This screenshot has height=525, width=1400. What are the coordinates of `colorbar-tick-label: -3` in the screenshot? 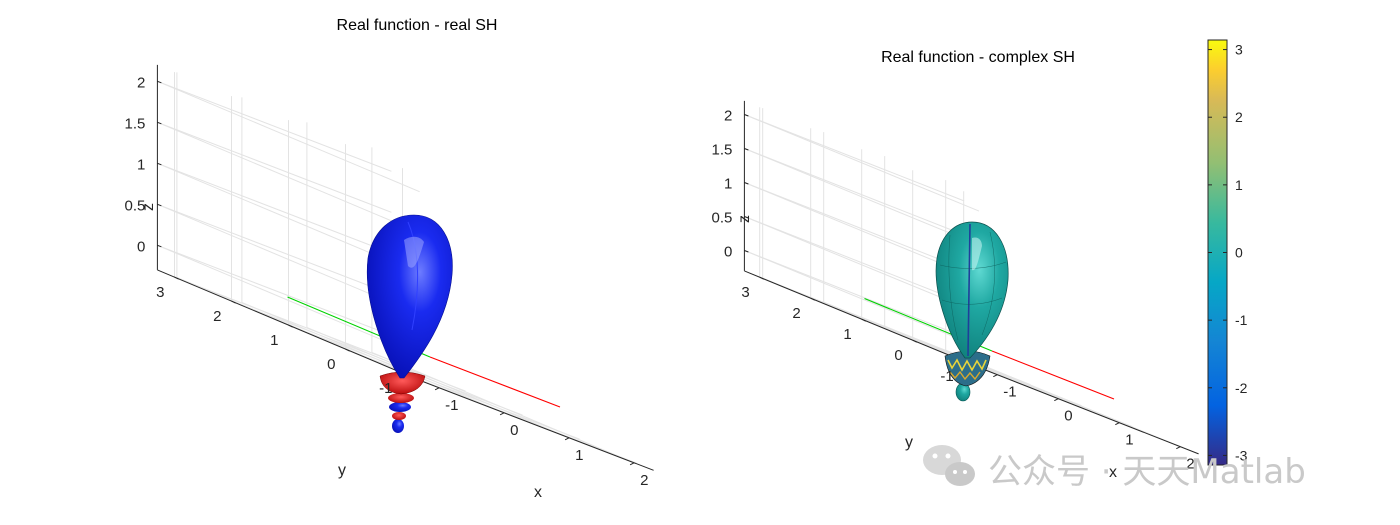 It's located at (1241, 455).